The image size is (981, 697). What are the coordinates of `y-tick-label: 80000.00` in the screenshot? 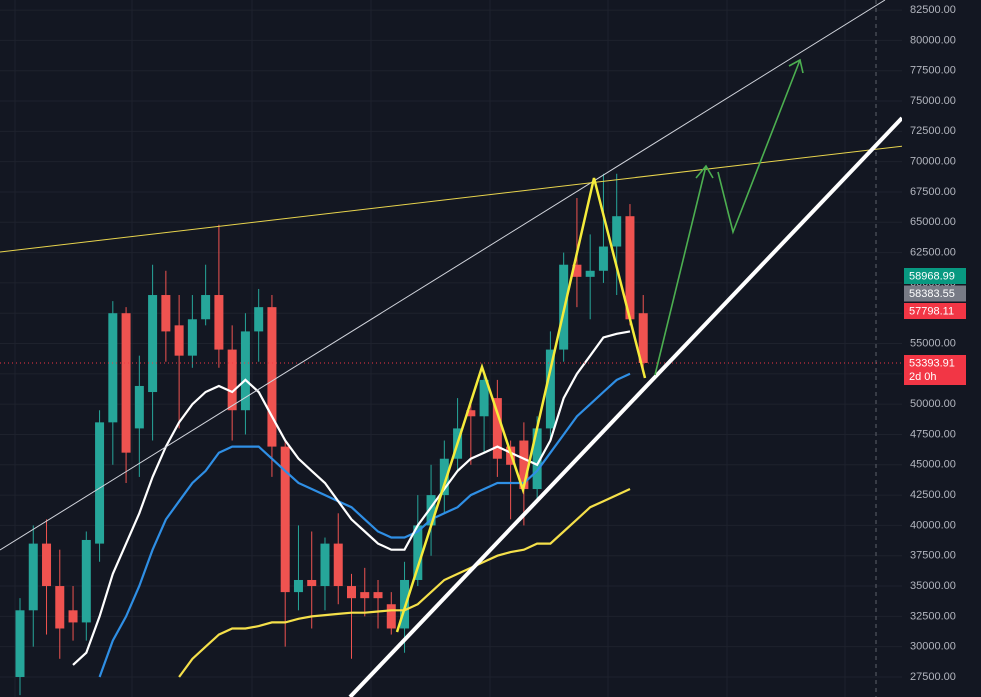 It's located at (933, 40).